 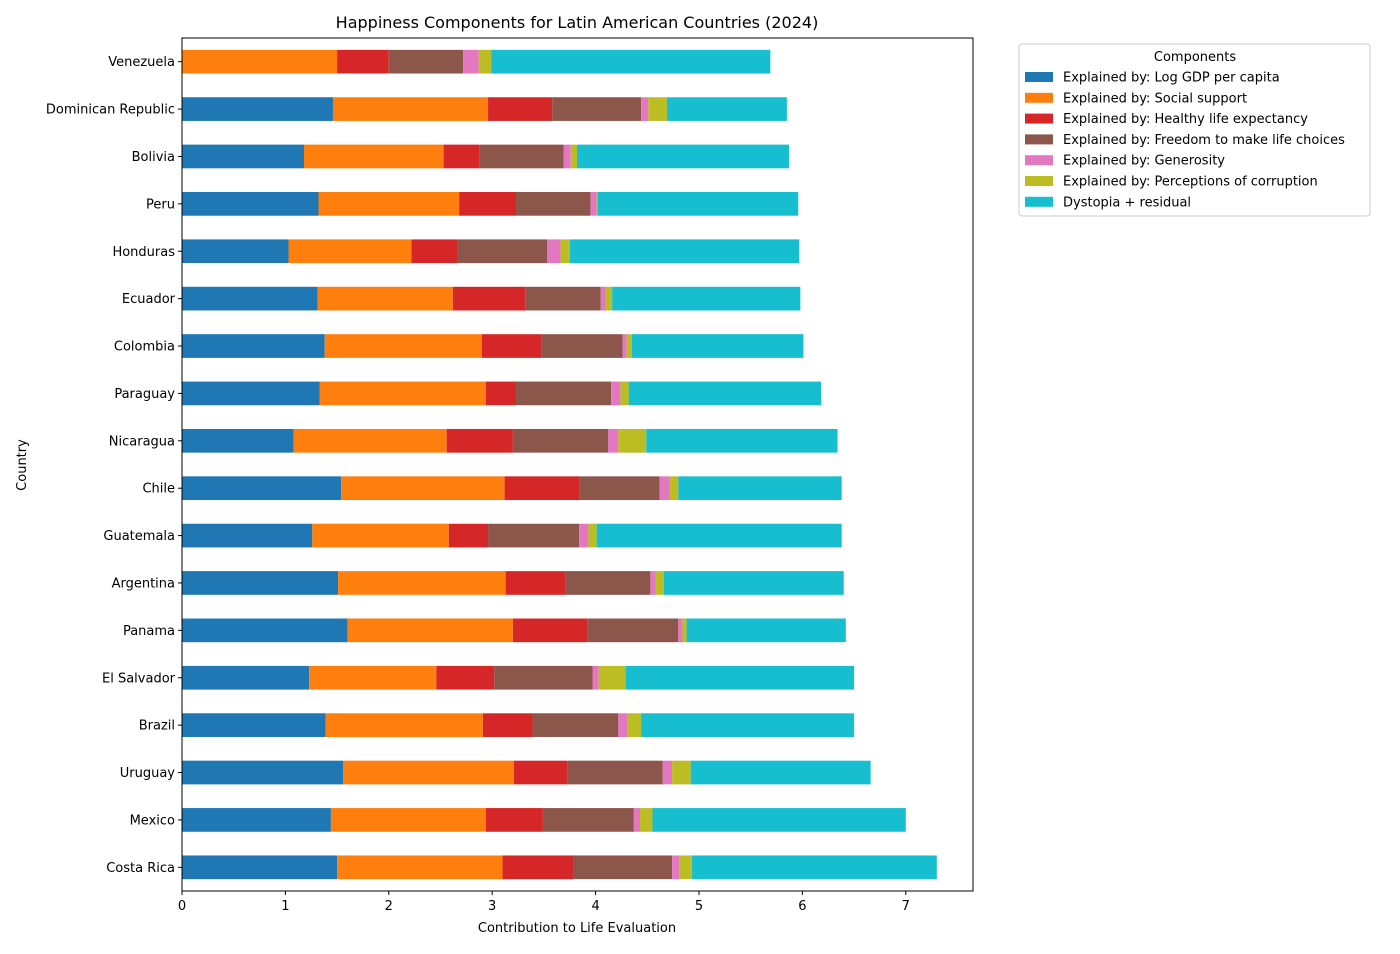 I want to click on x-tick-label: 0, so click(x=182, y=906).